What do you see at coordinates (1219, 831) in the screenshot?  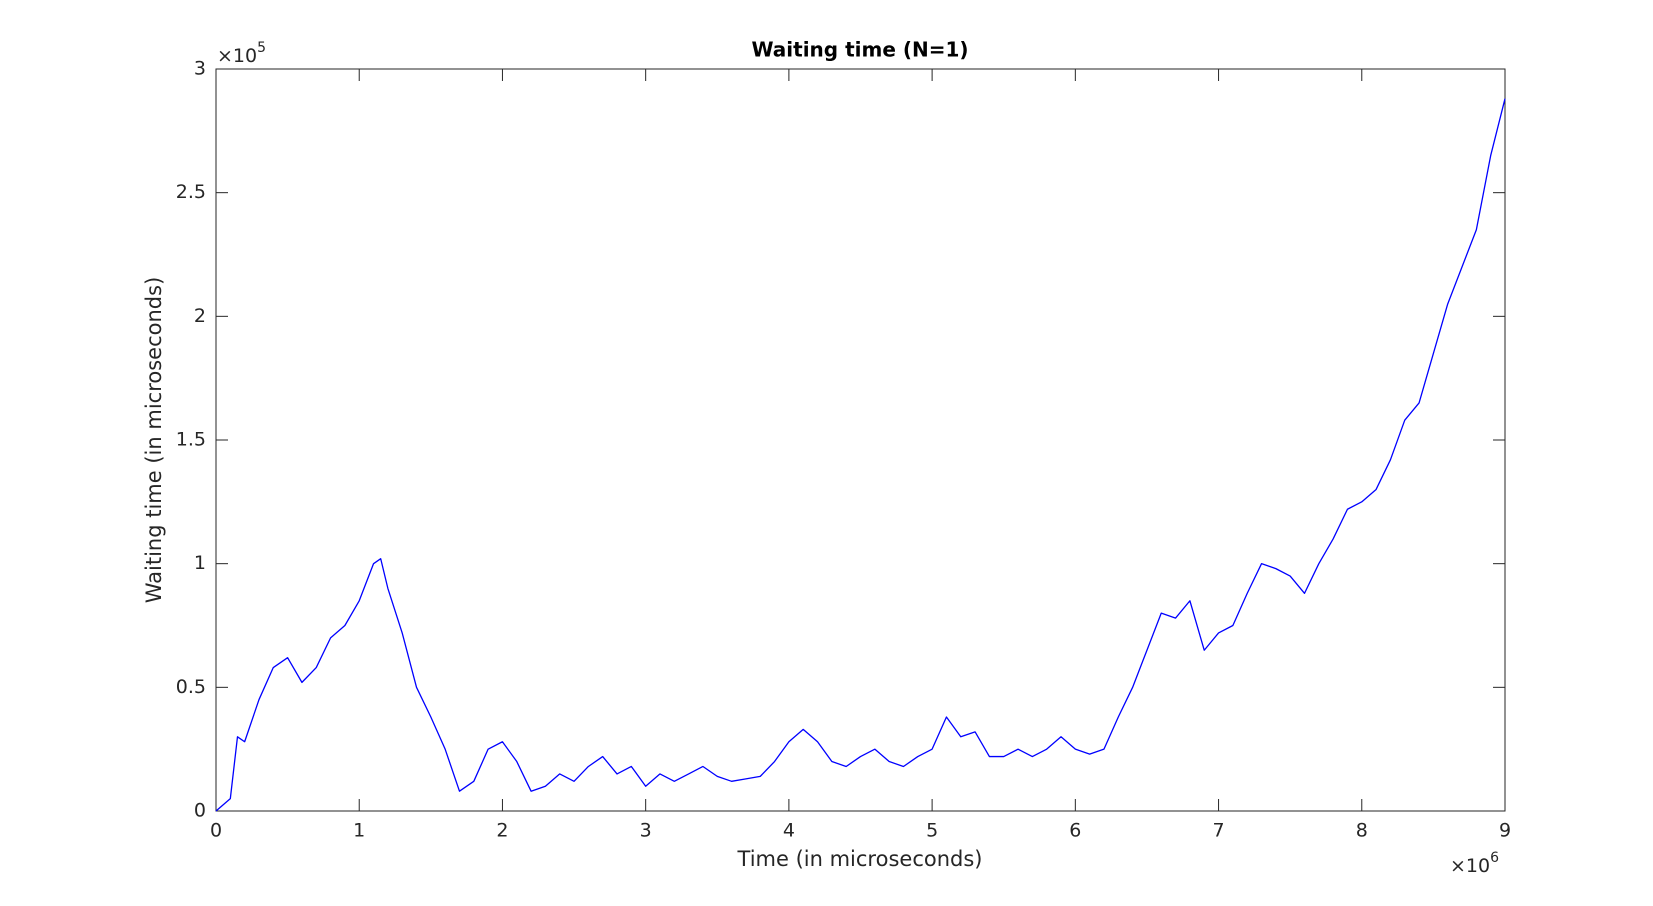 I see `x-tick-label: 7` at bounding box center [1219, 831].